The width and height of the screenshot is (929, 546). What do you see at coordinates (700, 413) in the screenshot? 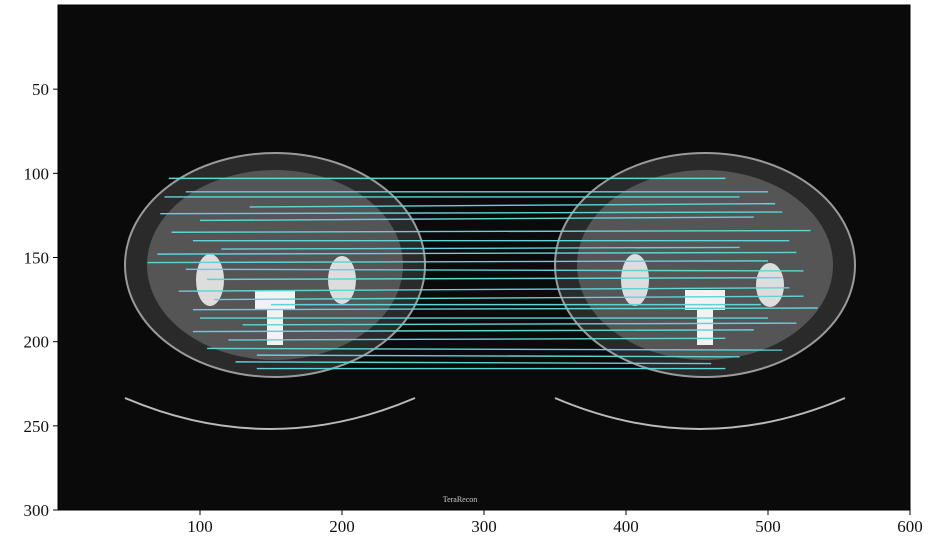
I see `table-right` at bounding box center [700, 413].